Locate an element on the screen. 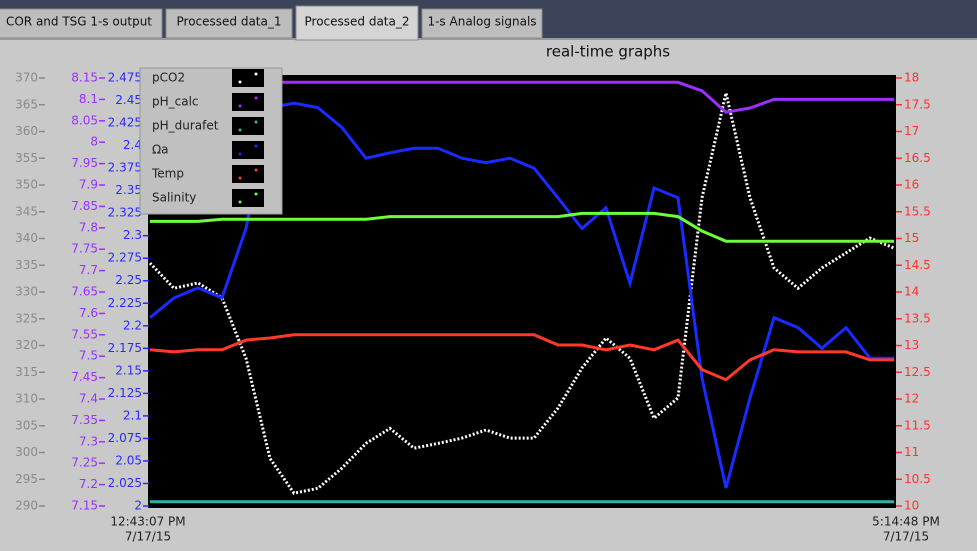 This screenshot has height=551, width=977. y-tick-label: 2.4 is located at coordinates (132, 145).